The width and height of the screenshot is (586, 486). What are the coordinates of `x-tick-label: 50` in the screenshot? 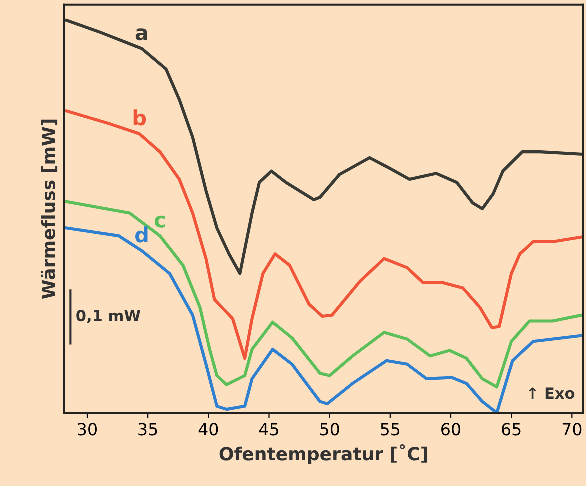 It's located at (330, 429).